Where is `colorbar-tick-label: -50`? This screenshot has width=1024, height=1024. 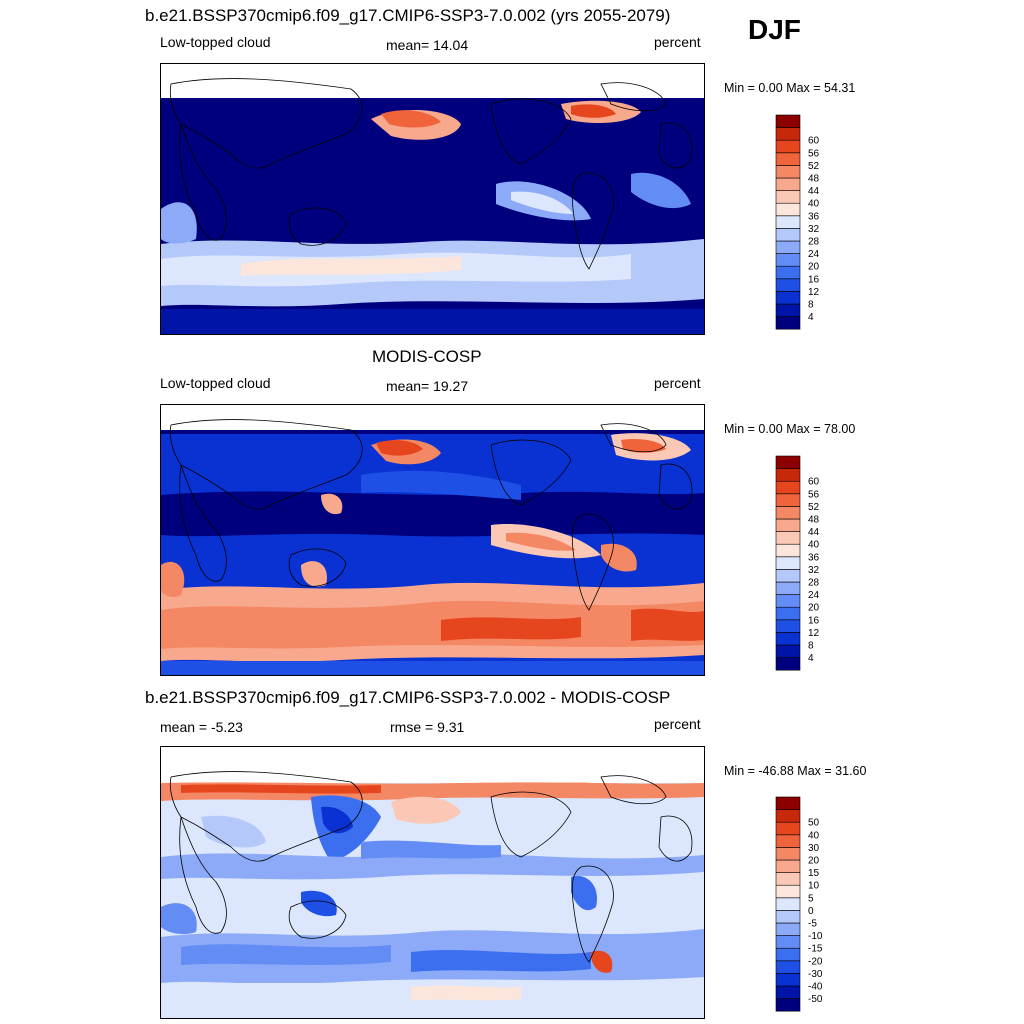
colorbar-tick-label: -50 is located at coordinates (815, 999).